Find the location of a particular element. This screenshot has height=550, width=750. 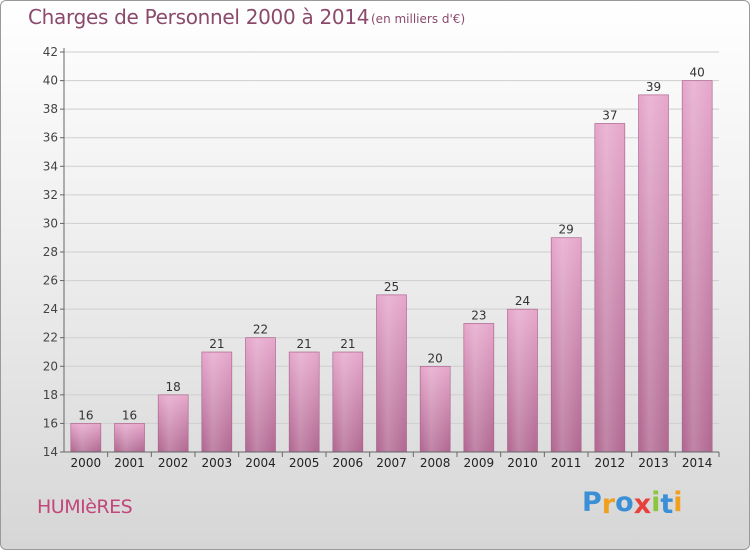

y-tick-label: 40 is located at coordinates (50, 81).